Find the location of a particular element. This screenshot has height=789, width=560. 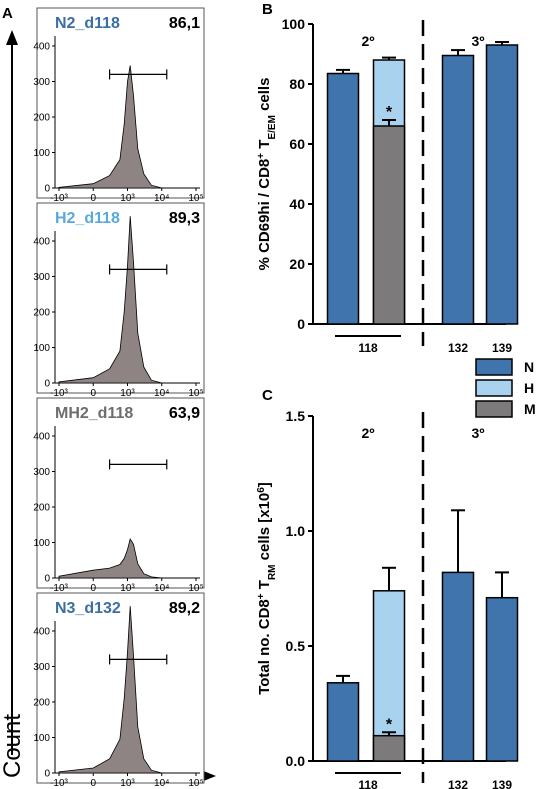

panel-letter-c: C is located at coordinates (267, 395).